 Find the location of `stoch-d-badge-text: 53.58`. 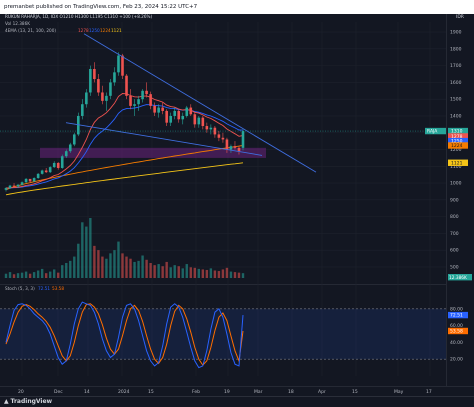

stoch-d-badge-text: 53.58 is located at coordinates (456, 332).